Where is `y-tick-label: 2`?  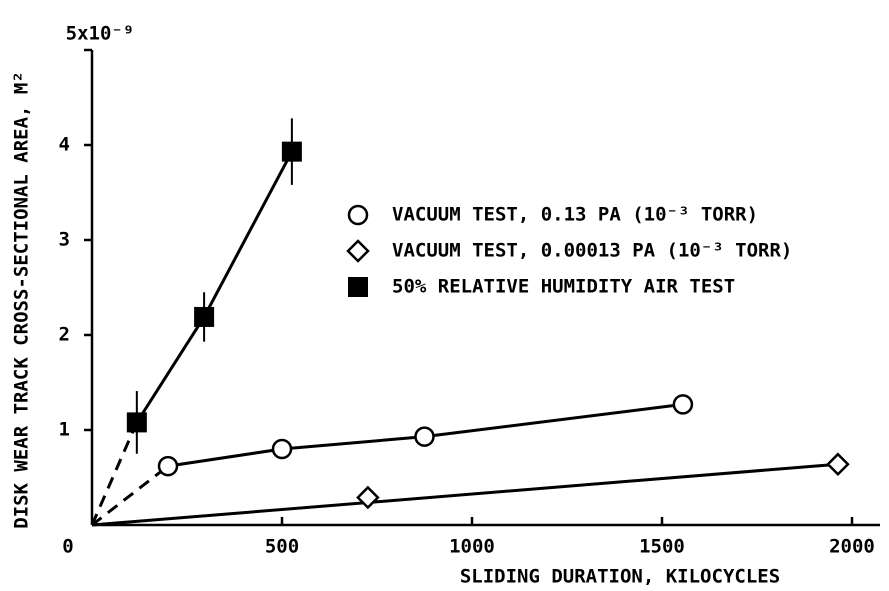
y-tick-label: 2 is located at coordinates (64, 335).